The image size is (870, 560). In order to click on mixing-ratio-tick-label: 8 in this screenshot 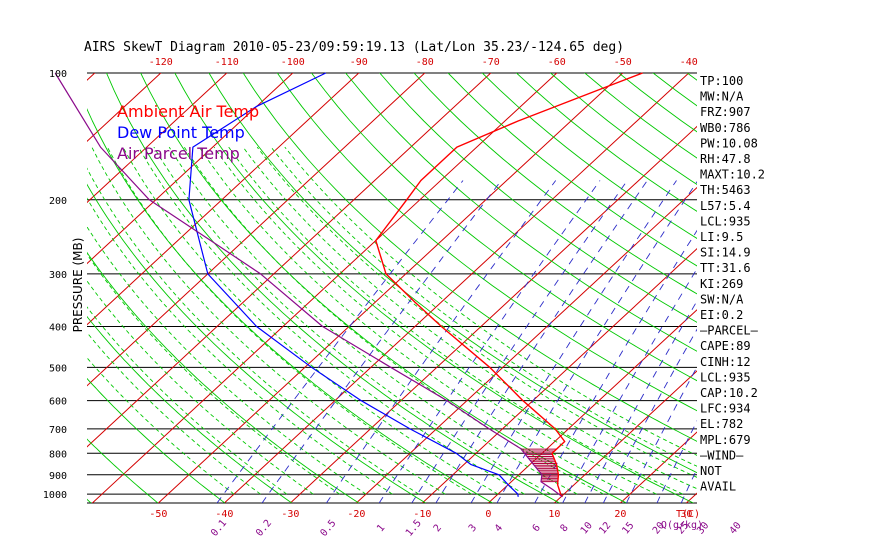, I will do `click(565, 529)`.